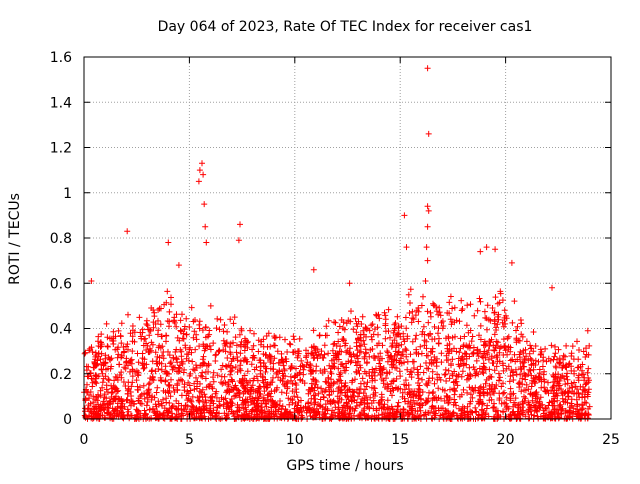 This screenshot has width=640, height=484. I want to click on y-tick-label: 0.4, so click(61, 330).